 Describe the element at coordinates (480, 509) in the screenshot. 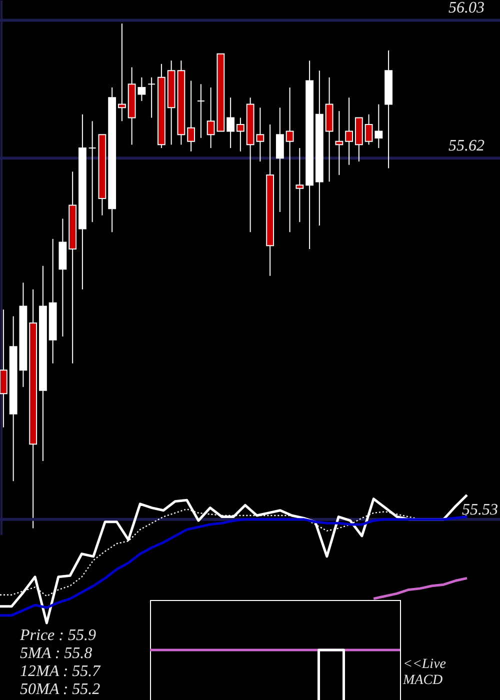

I see `annotation: 55.53` at that location.